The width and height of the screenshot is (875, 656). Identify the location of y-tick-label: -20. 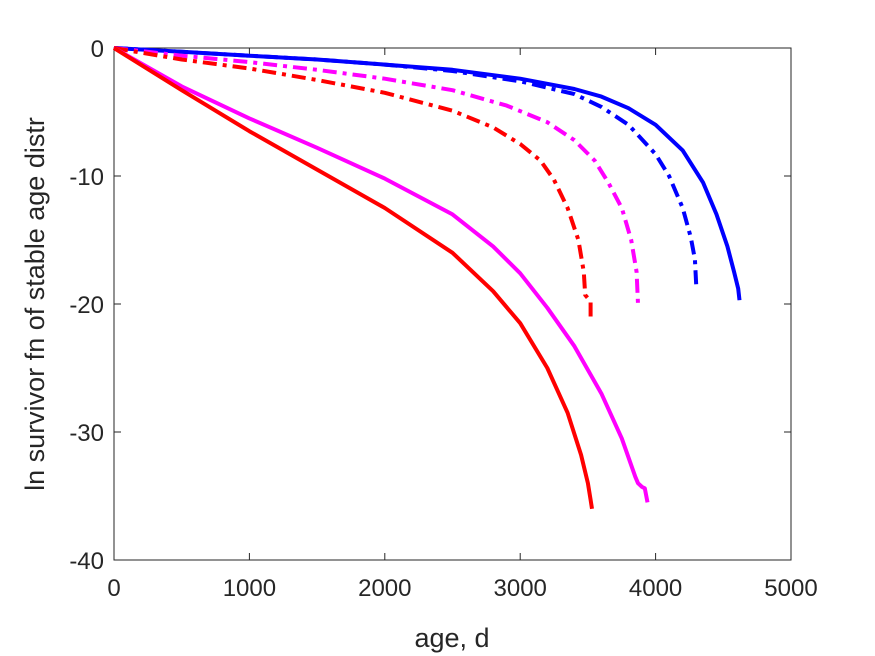
(86, 305).